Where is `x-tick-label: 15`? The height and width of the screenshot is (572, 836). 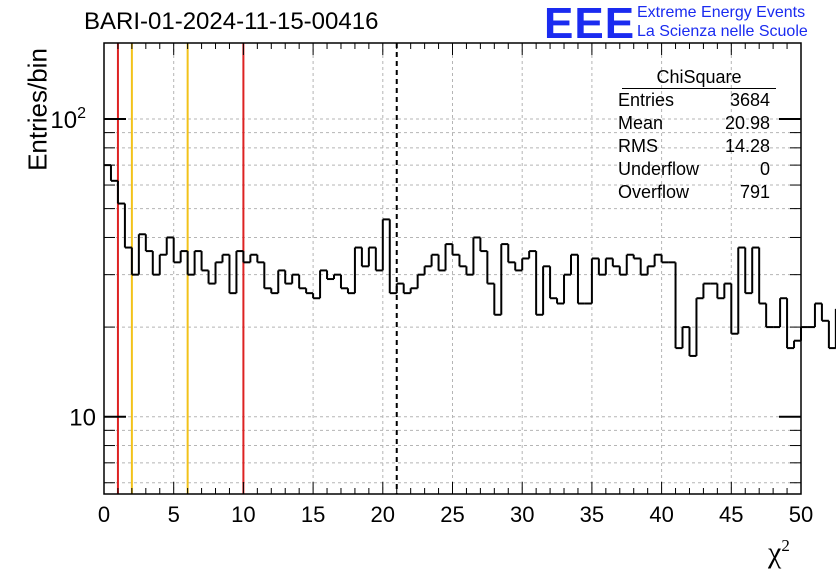
x-tick-label: 15 is located at coordinates (313, 514).